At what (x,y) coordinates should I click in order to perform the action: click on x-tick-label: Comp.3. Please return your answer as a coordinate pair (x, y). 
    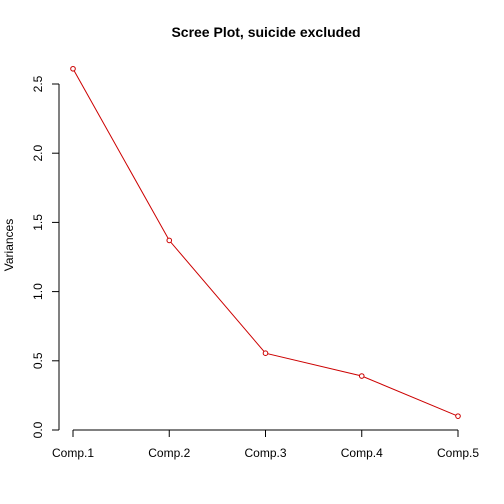
    Looking at the image, I should click on (265, 453).